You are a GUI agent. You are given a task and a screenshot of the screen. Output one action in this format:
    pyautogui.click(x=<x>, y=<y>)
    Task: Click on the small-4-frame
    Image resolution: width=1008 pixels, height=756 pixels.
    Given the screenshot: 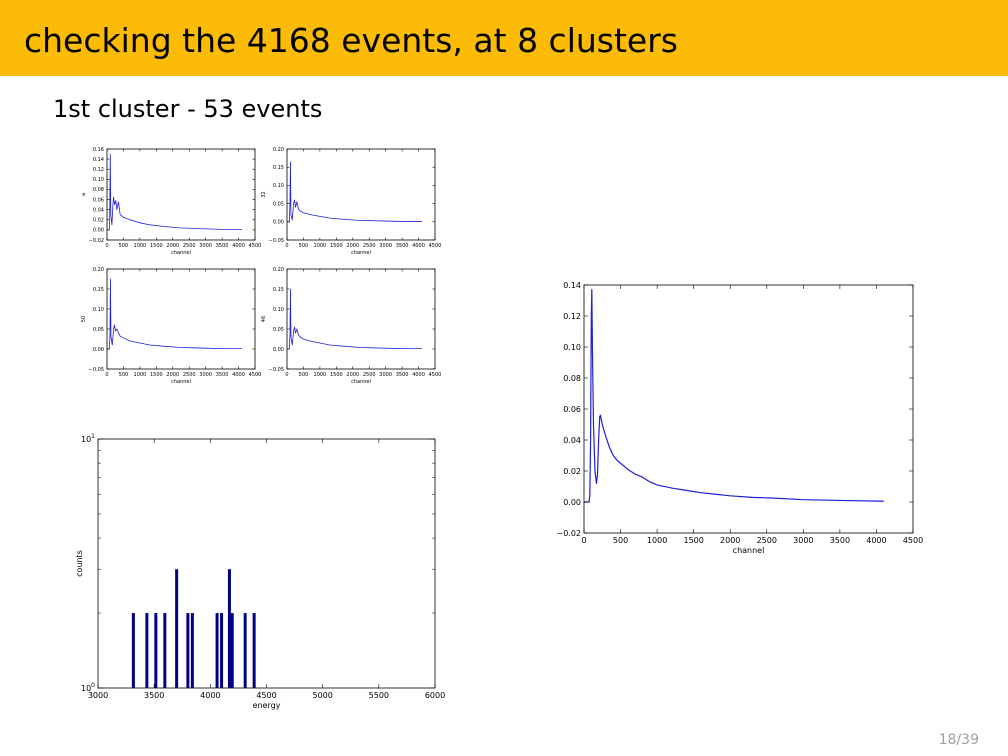 What is the action you would take?
    pyautogui.click(x=361, y=319)
    